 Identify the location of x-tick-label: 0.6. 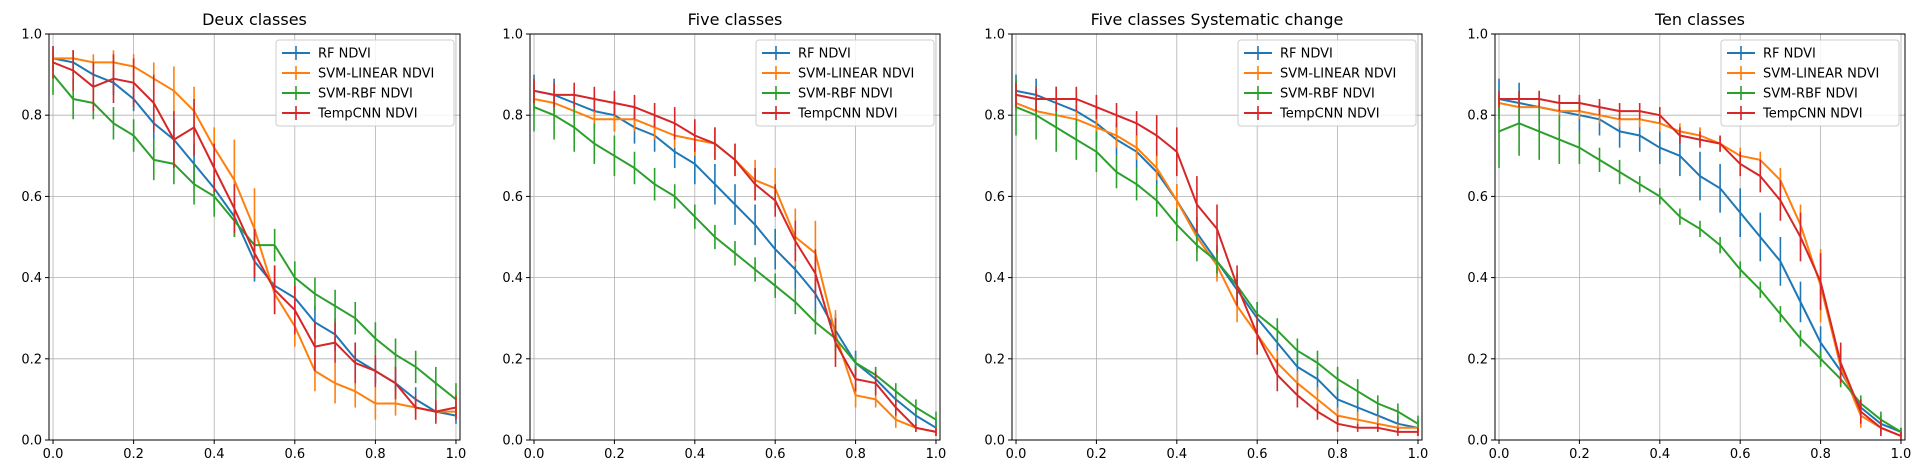
(775, 454).